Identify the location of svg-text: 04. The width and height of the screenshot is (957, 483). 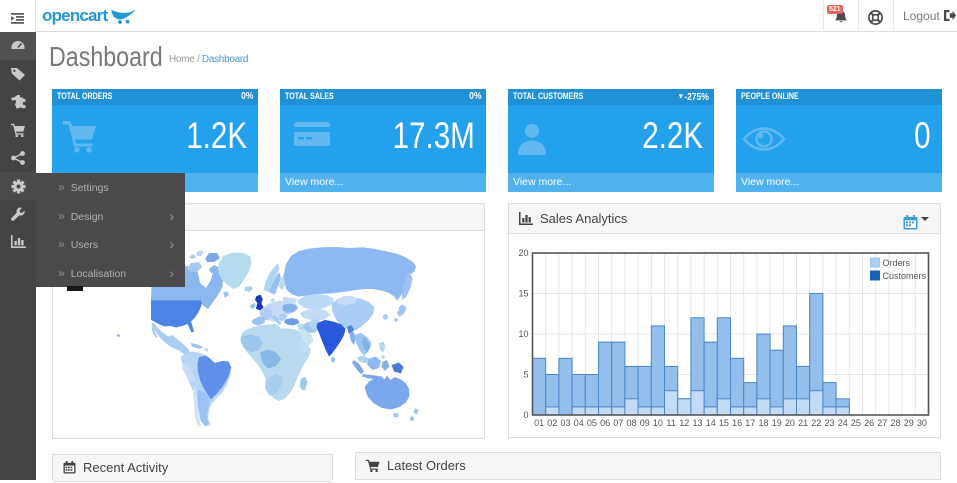
(579, 423).